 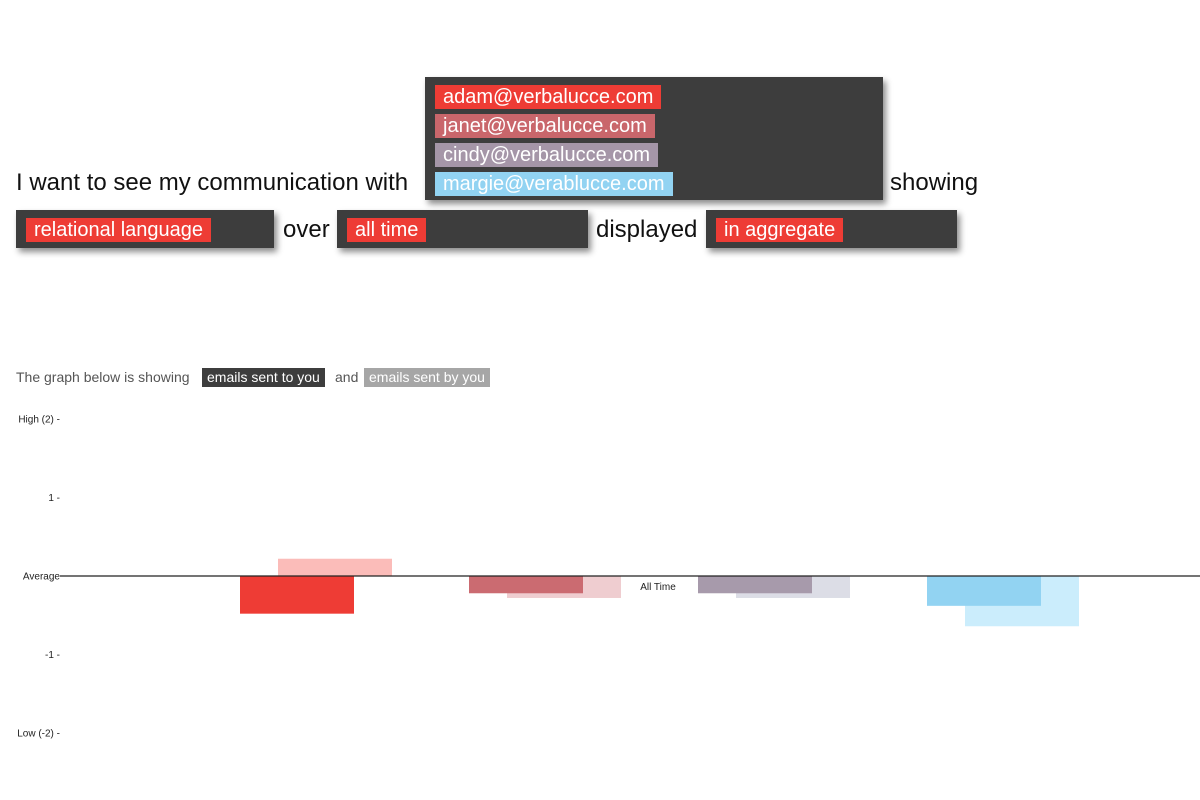 I want to click on caption-conjunction: and, so click(x=347, y=377).